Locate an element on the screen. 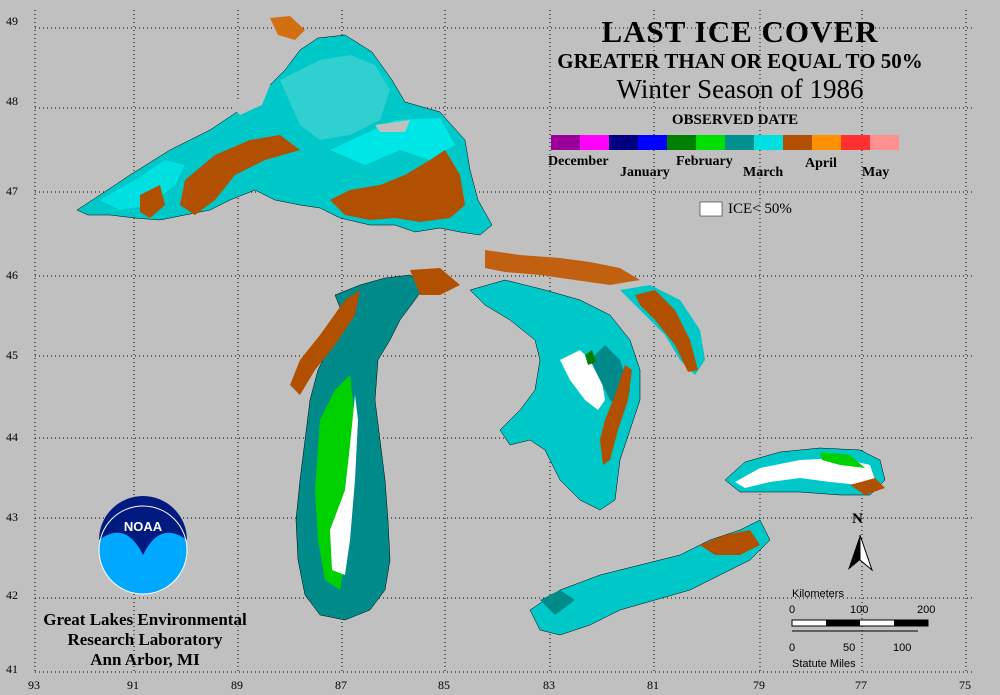  title-line-2: GREATER THAN OR EQUAL TO 50% is located at coordinates (740, 61).